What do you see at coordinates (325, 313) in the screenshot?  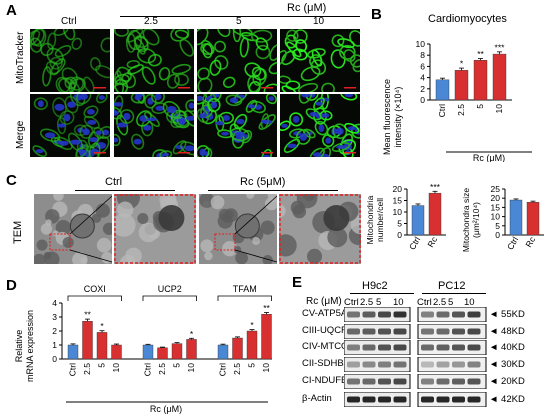 I see `wb-protein-label: CV-ATP5A` at bounding box center [325, 313].